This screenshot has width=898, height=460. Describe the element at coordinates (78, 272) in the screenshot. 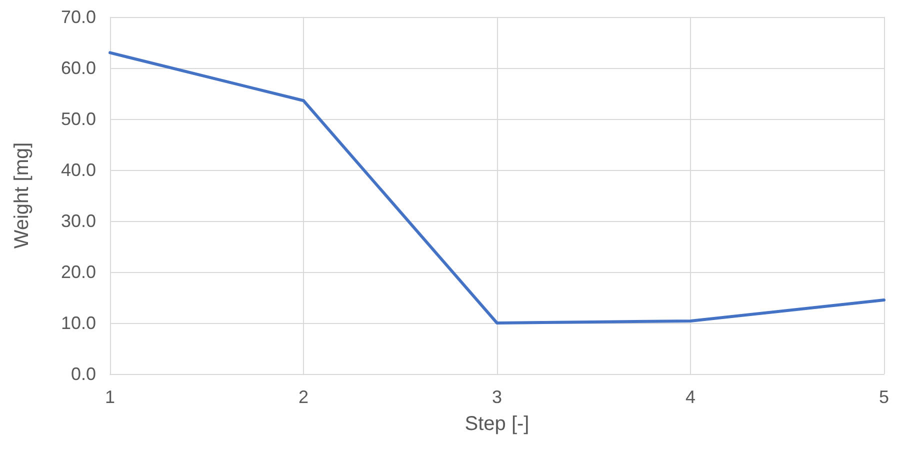

I see `y-tick-label: 20.0` at that location.